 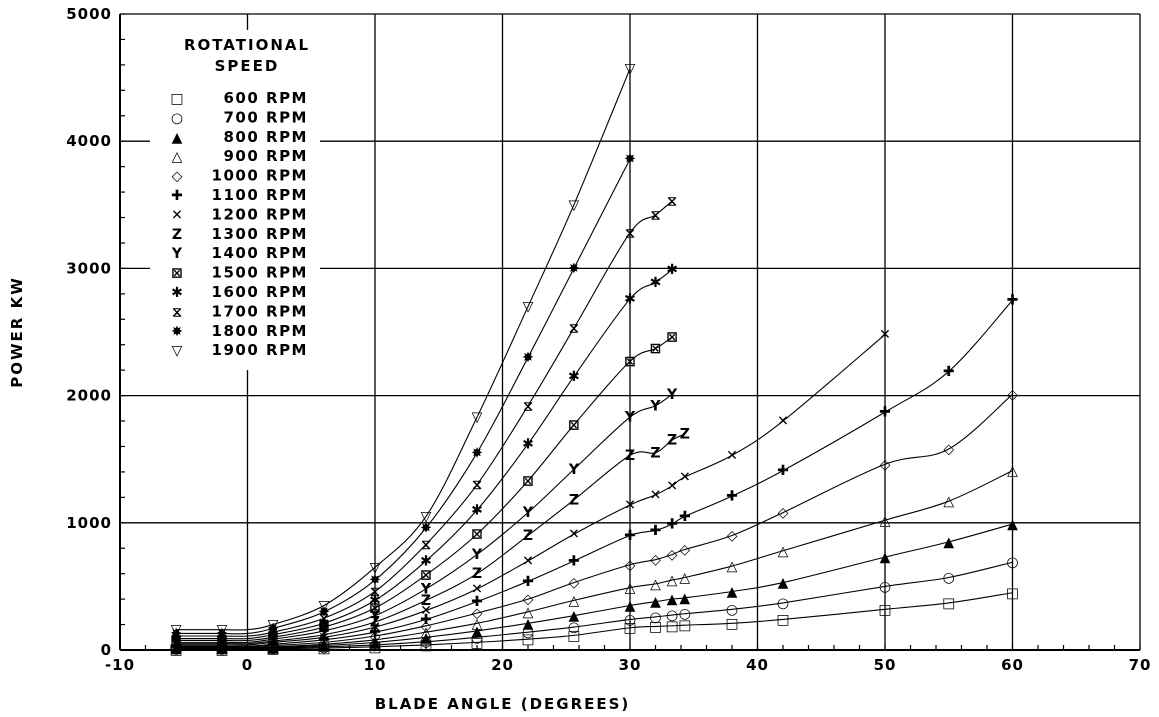 What do you see at coordinates (1012, 665) in the screenshot?
I see `x-tick-label: 60` at bounding box center [1012, 665].